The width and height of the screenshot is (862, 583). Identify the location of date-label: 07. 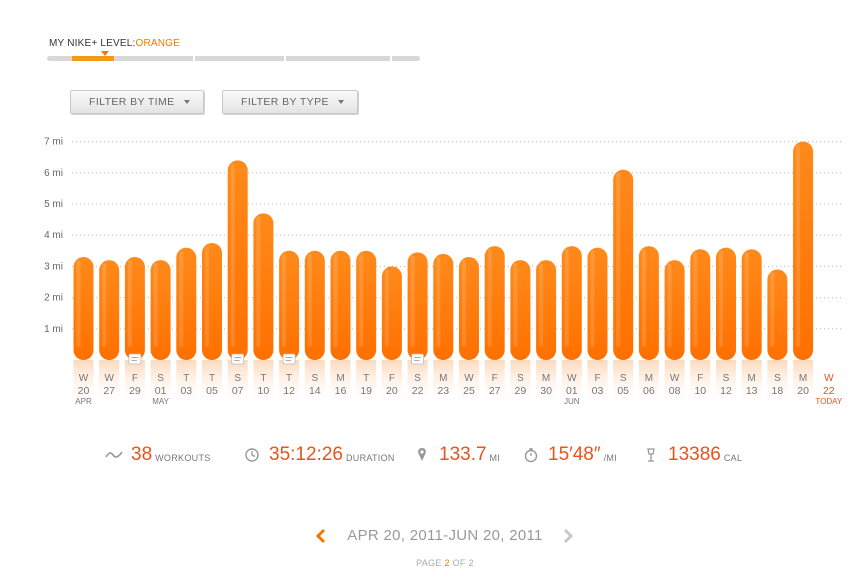
(238, 391).